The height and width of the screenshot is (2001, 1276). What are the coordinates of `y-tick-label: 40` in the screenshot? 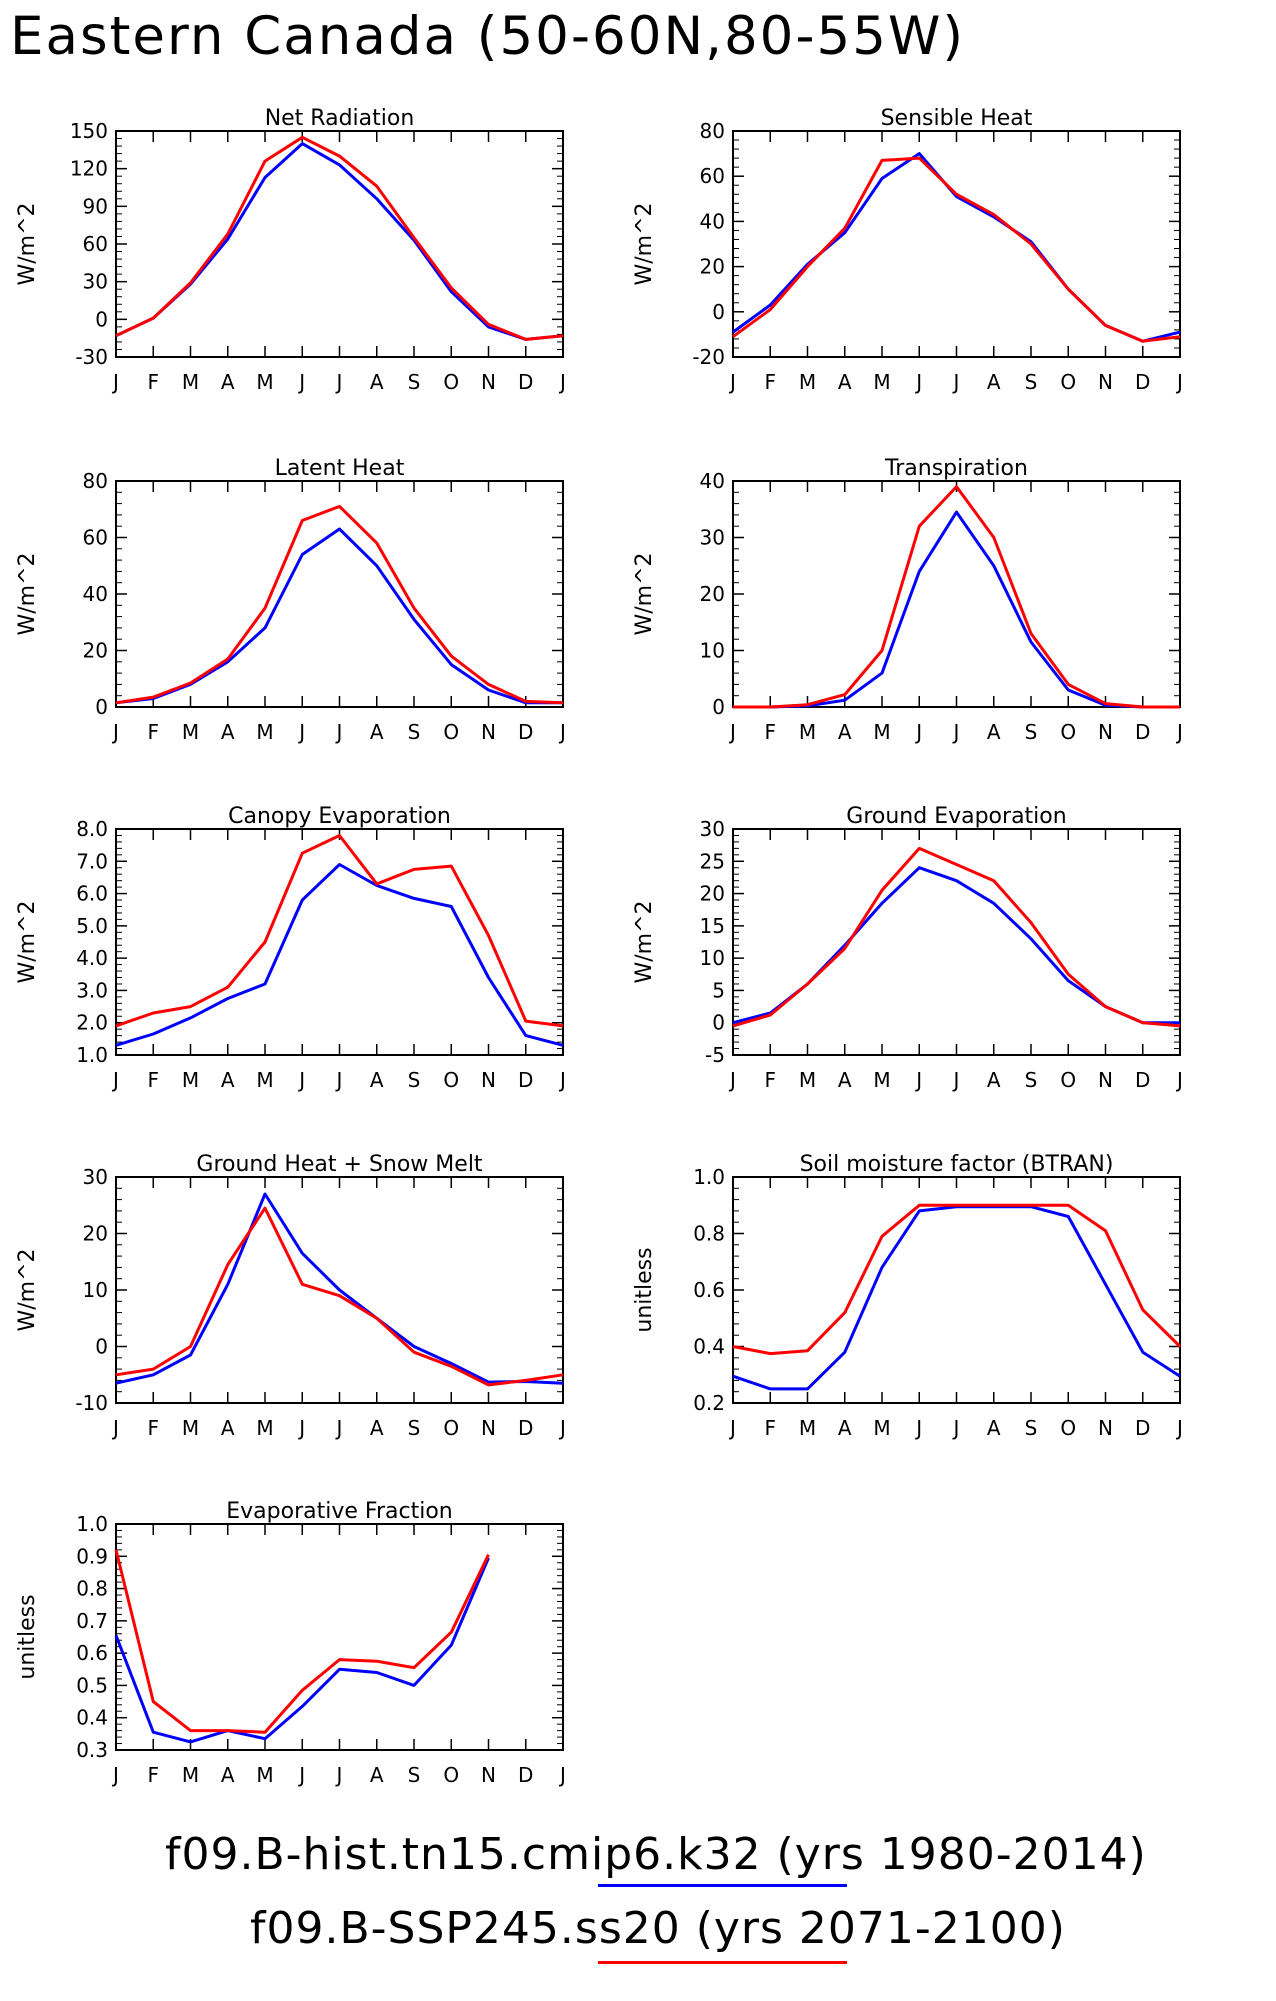 It's located at (712, 221).